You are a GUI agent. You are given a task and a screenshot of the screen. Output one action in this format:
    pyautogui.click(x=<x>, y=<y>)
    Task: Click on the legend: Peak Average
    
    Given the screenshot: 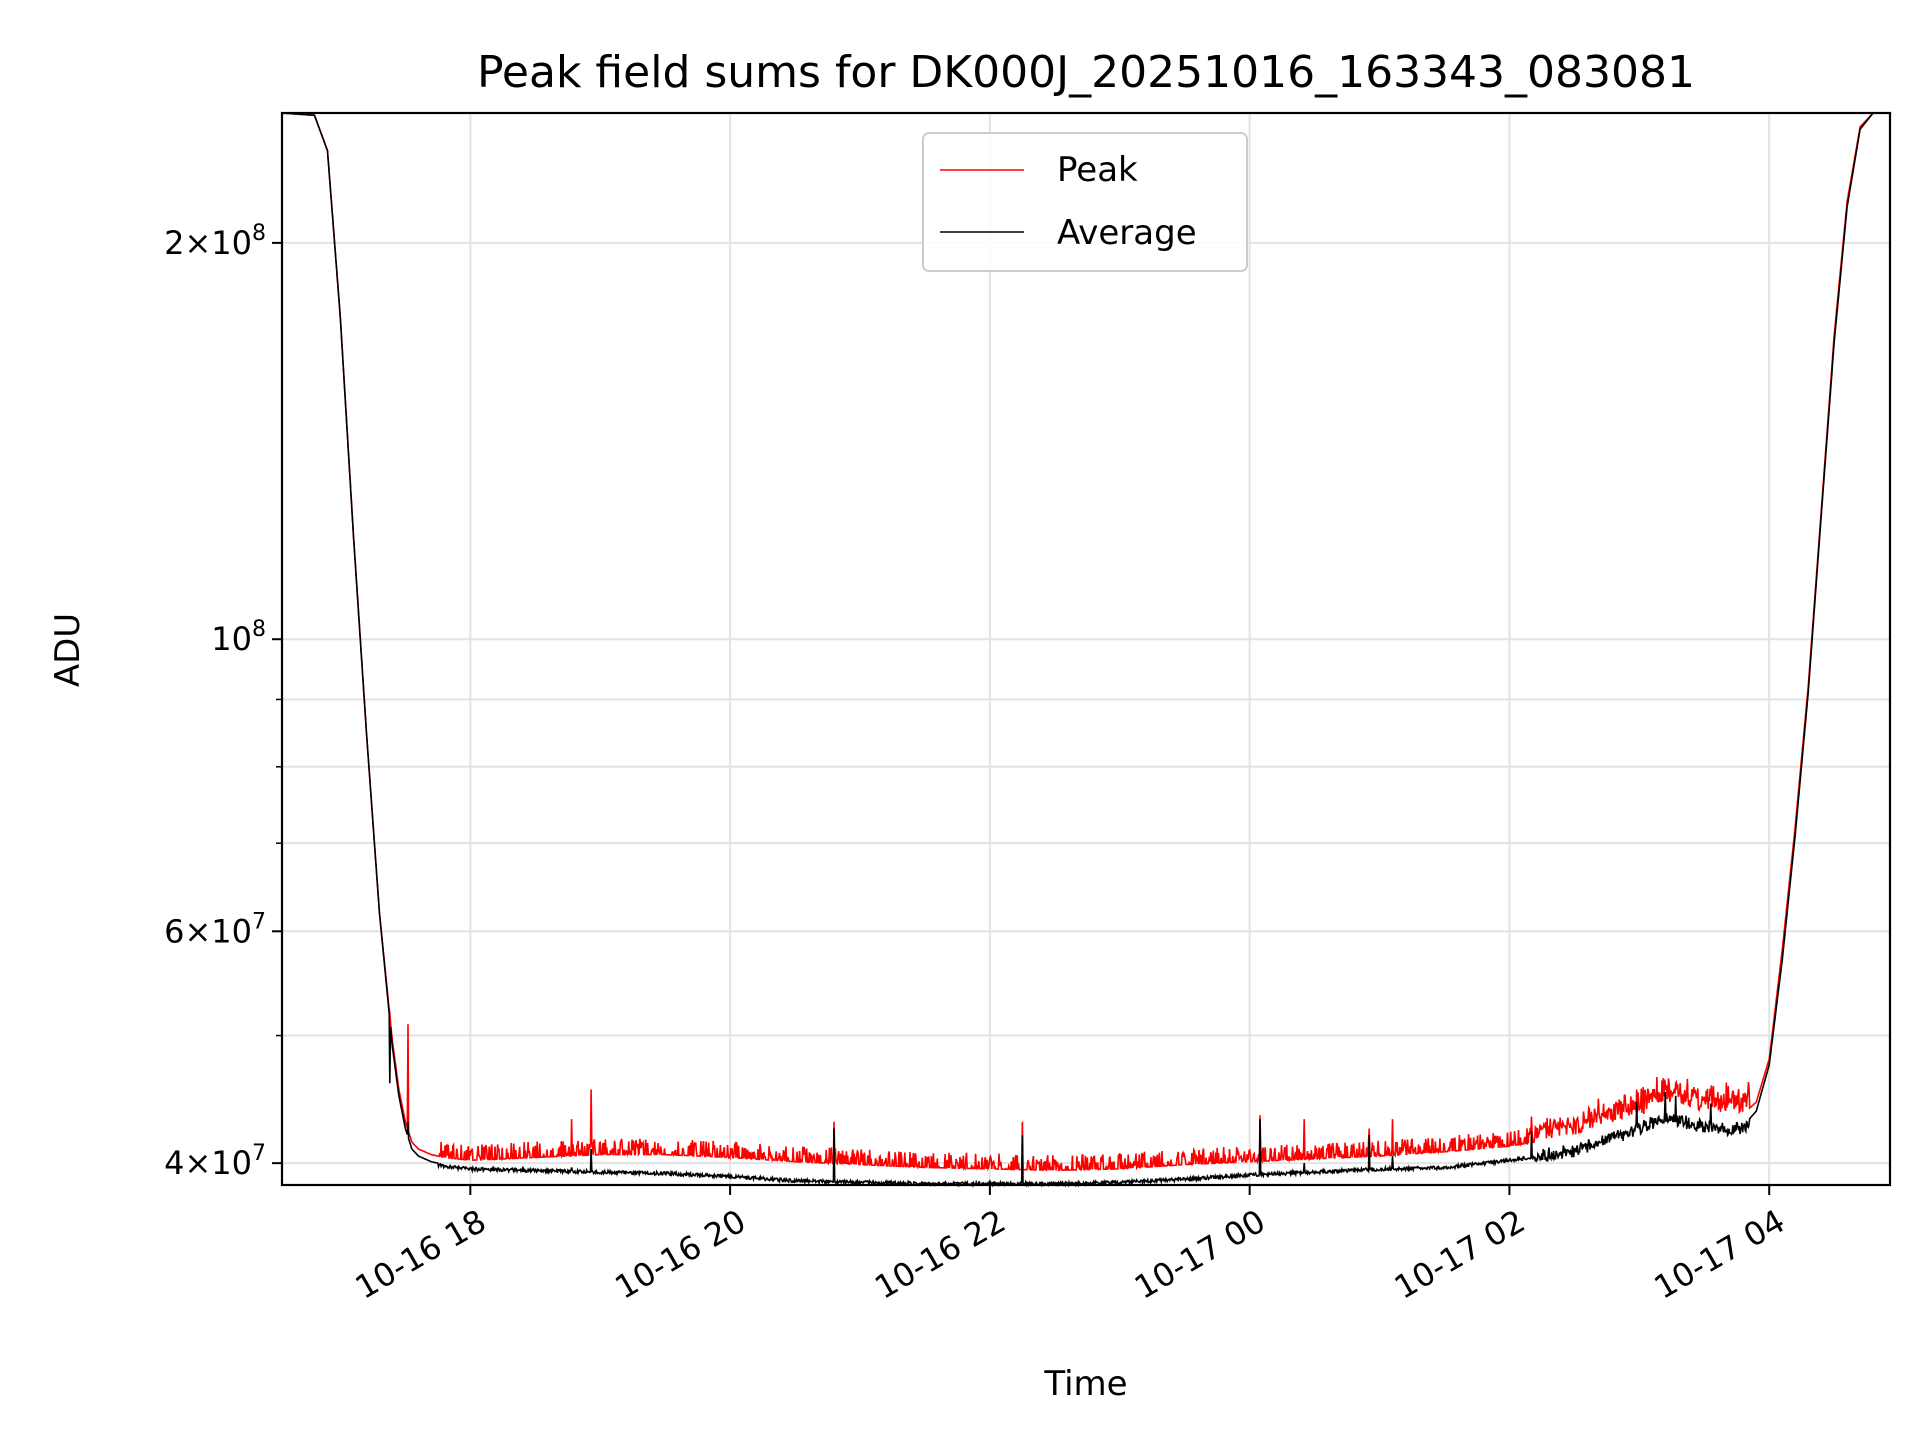 What is the action you would take?
    pyautogui.click(x=1085, y=202)
    